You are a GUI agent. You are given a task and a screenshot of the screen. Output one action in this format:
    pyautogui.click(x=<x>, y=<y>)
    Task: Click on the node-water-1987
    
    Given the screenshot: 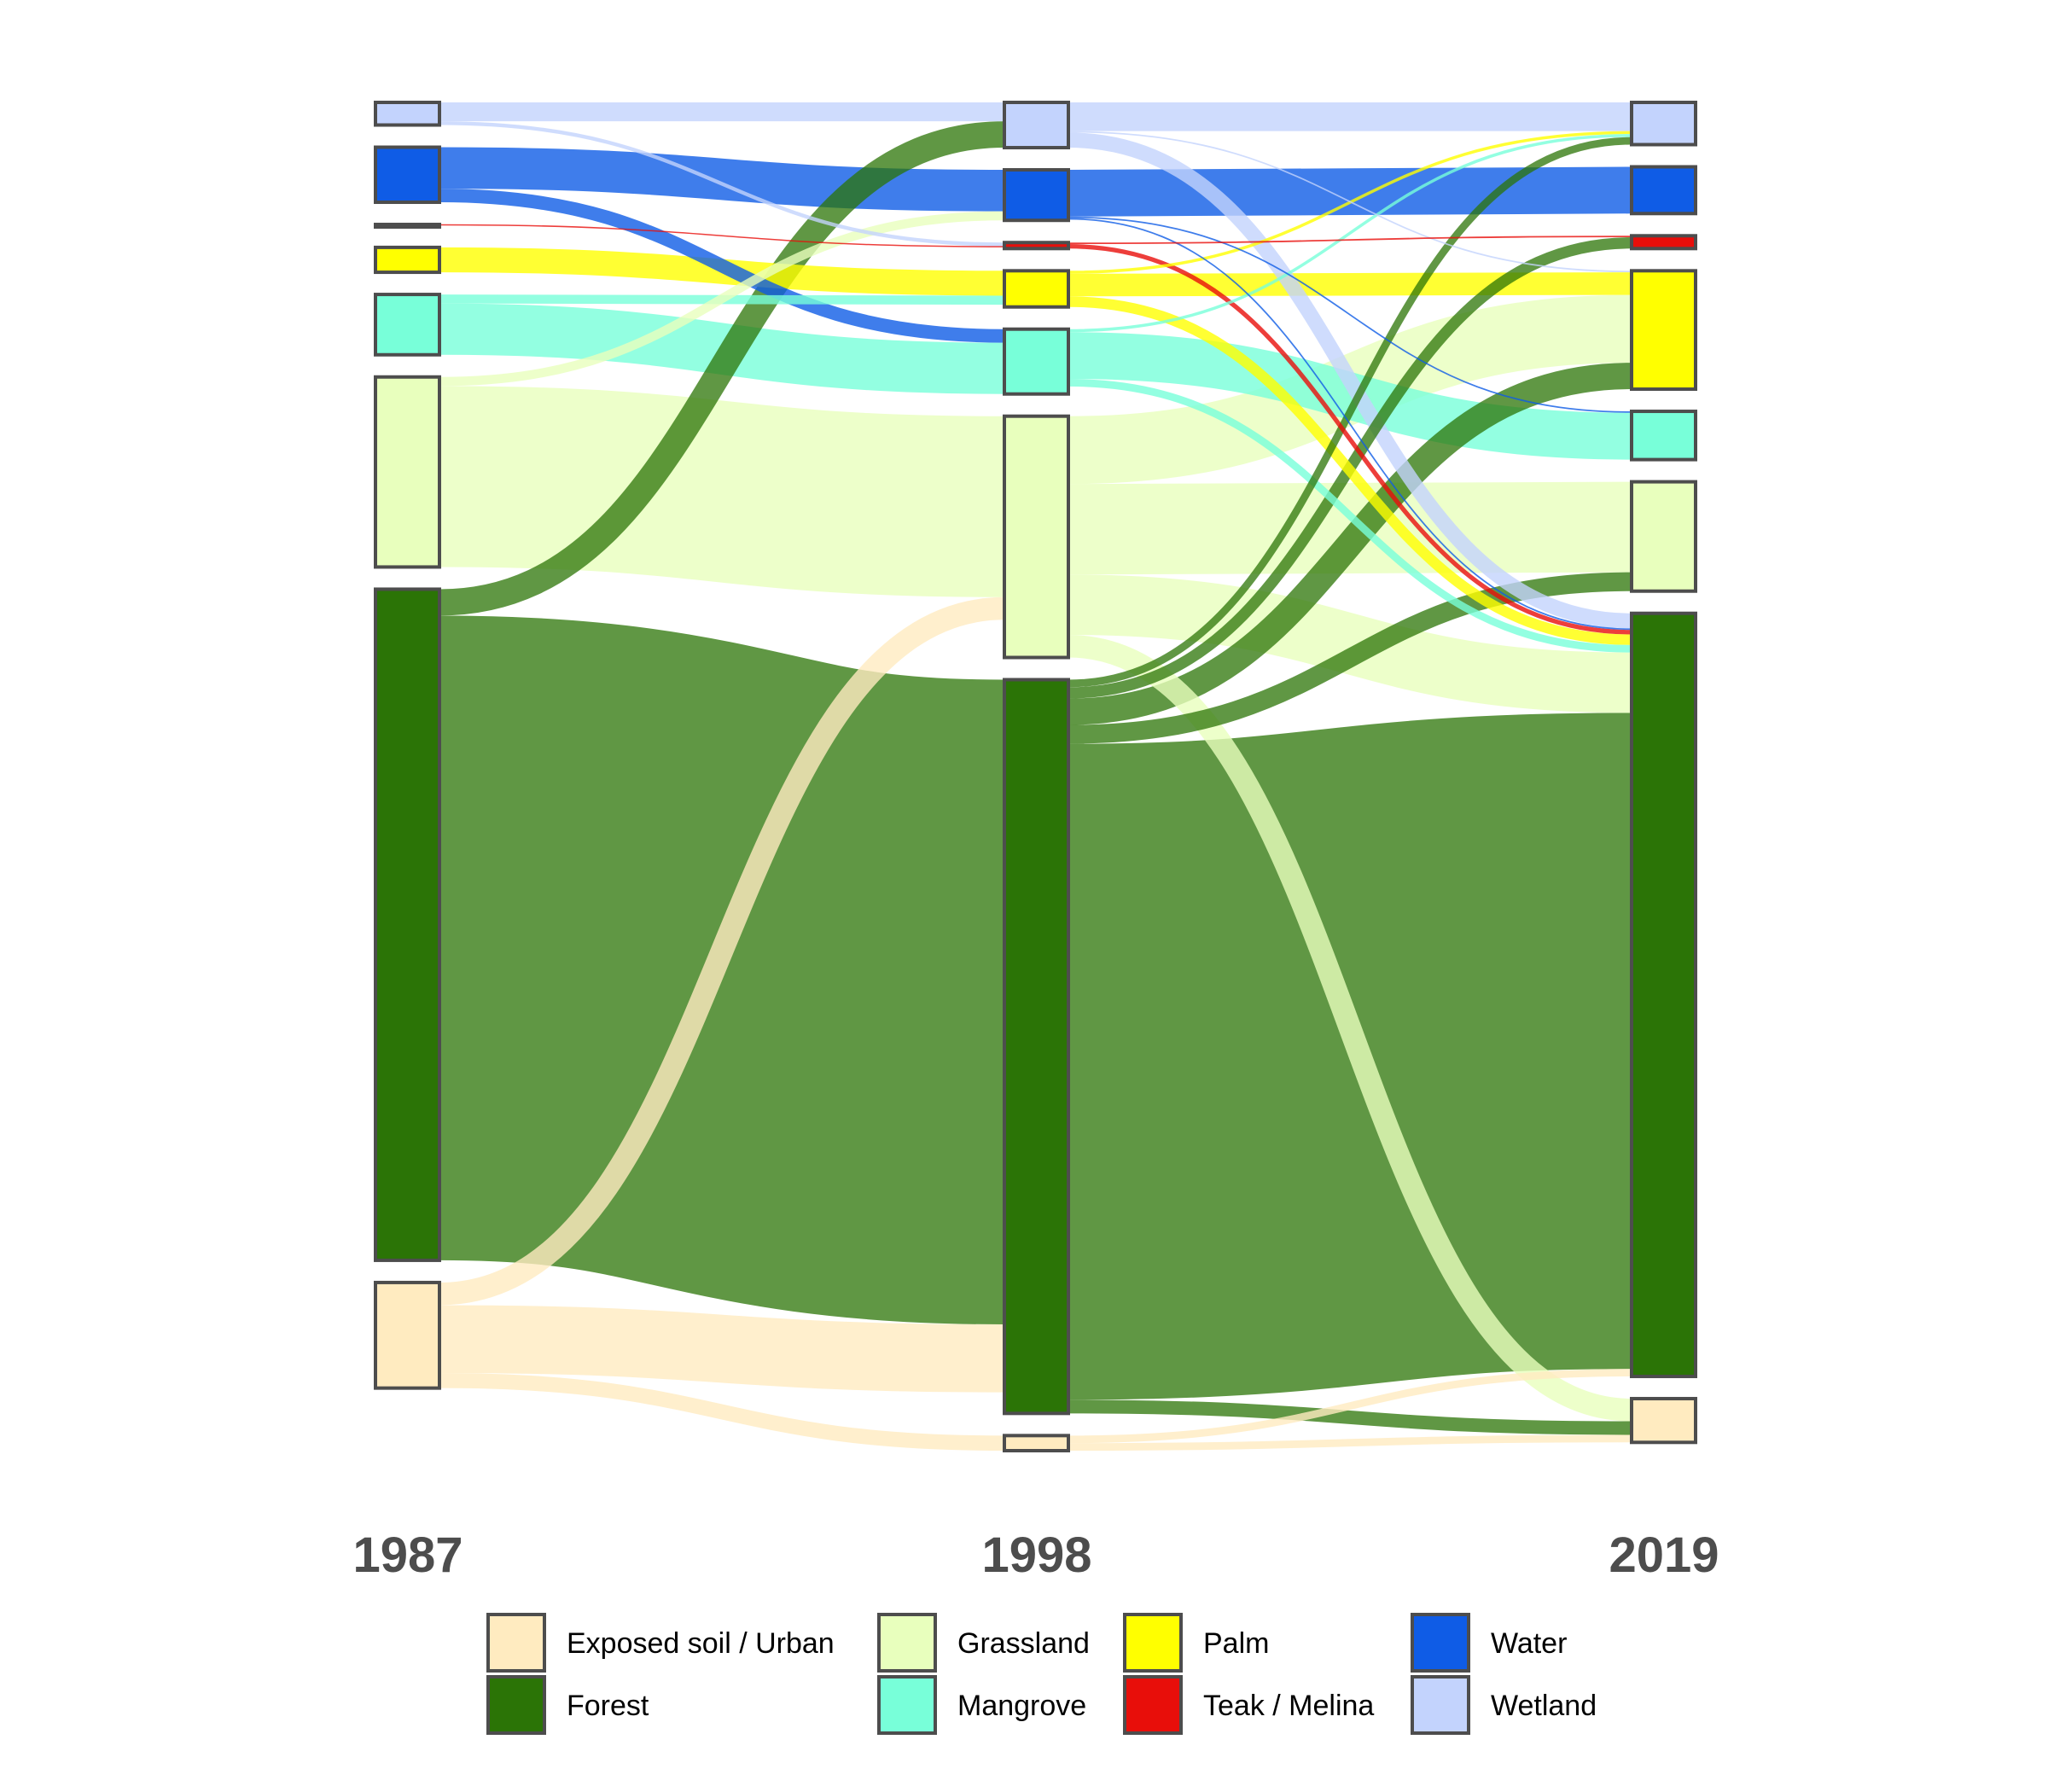 What is the action you would take?
    pyautogui.click(x=407, y=175)
    